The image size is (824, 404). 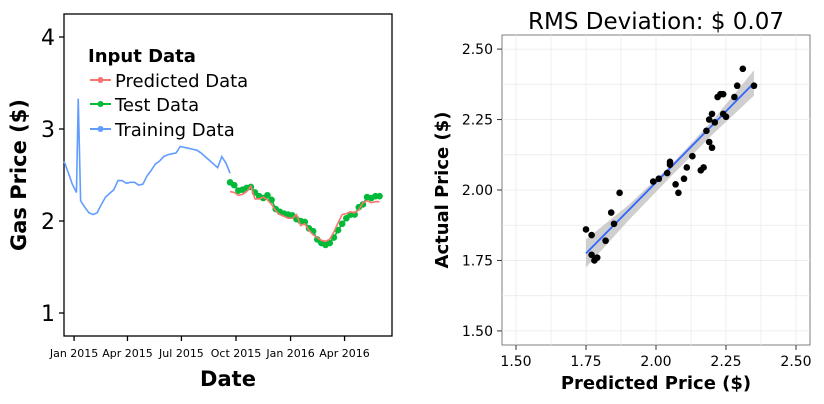 What do you see at coordinates (48, 222) in the screenshot?
I see `line-chart-y-tick-label: 2` at bounding box center [48, 222].